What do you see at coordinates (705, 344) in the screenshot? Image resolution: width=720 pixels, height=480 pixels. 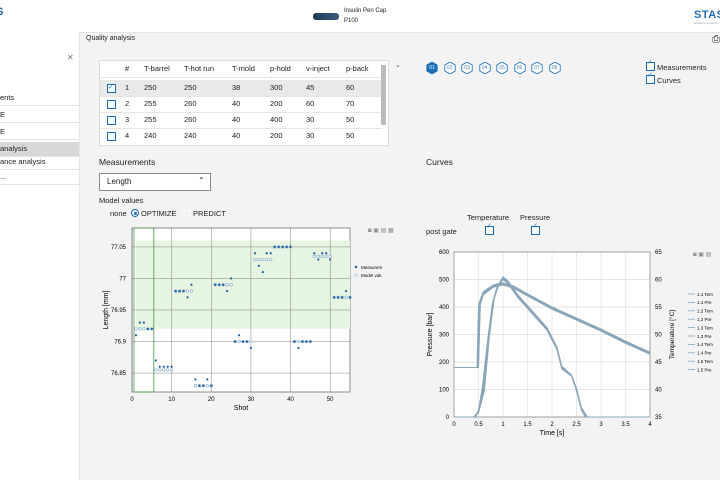 I see `legend-label: 1.4 Tem` at bounding box center [705, 344].